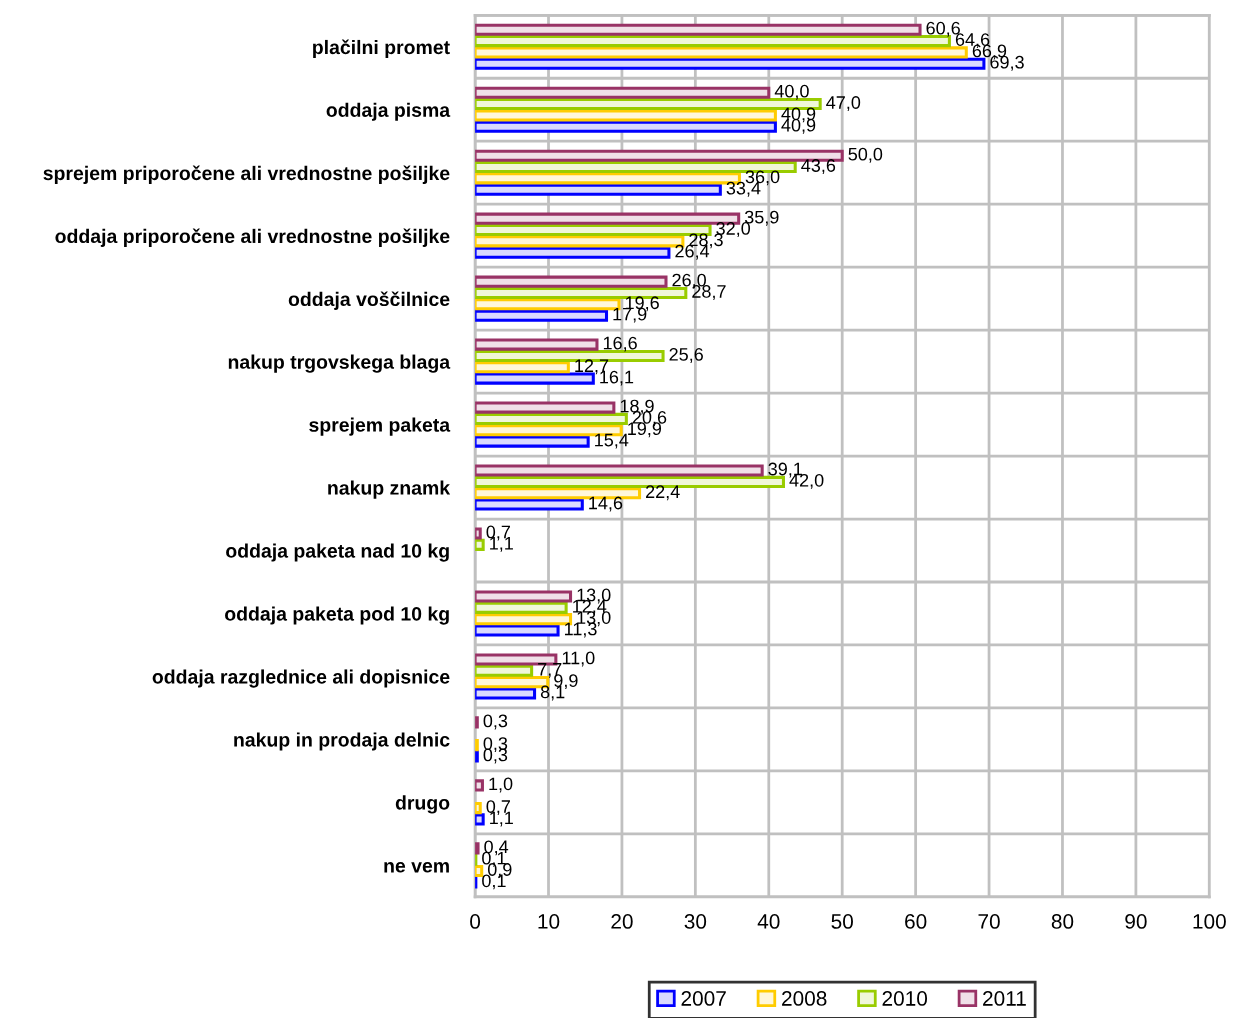  Describe the element at coordinates (905, 998) in the screenshot. I see `legend-label: 2010` at that location.